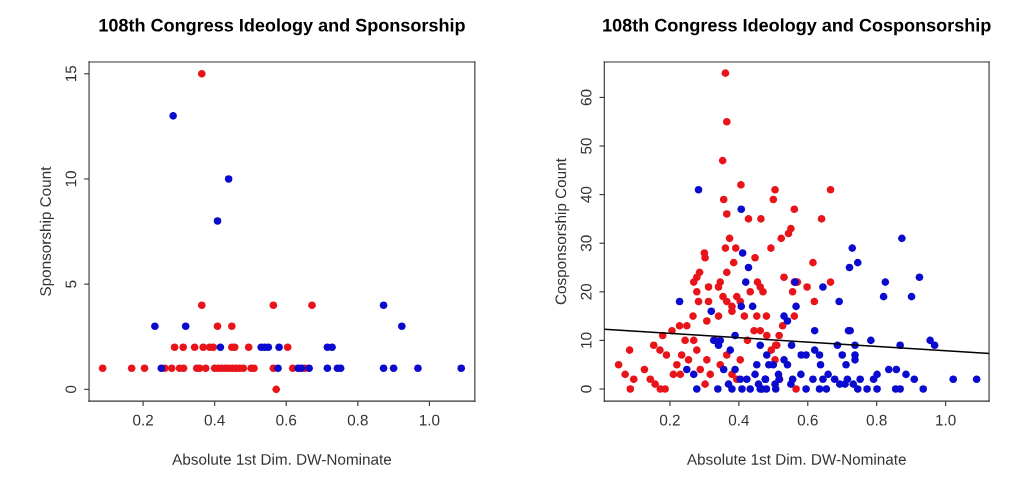  I want to click on y-tick-label: 50, so click(586, 146).